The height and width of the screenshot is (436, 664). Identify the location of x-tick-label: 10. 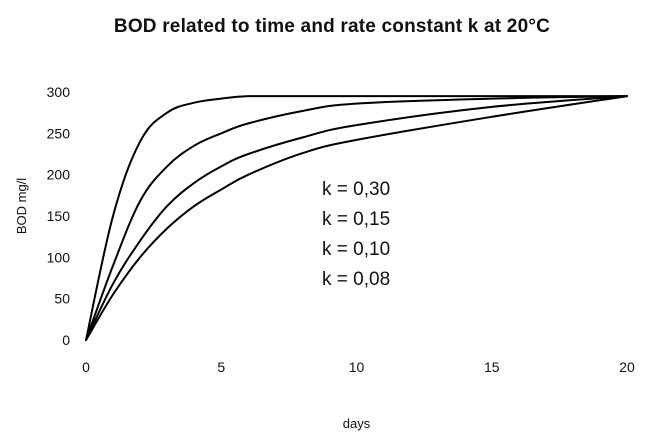
(357, 367).